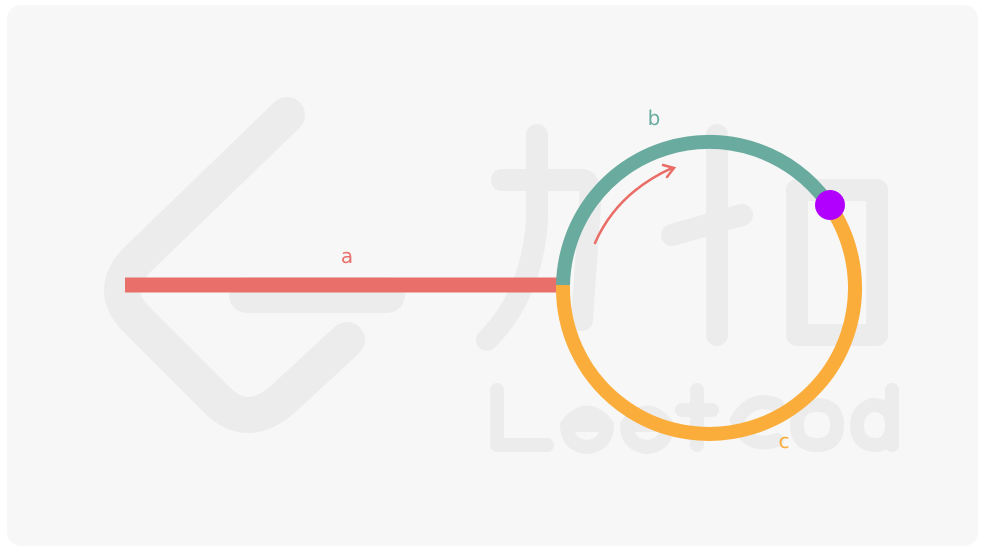 Image resolution: width=986 pixels, height=552 pixels. I want to click on label-a: a, so click(347, 256).